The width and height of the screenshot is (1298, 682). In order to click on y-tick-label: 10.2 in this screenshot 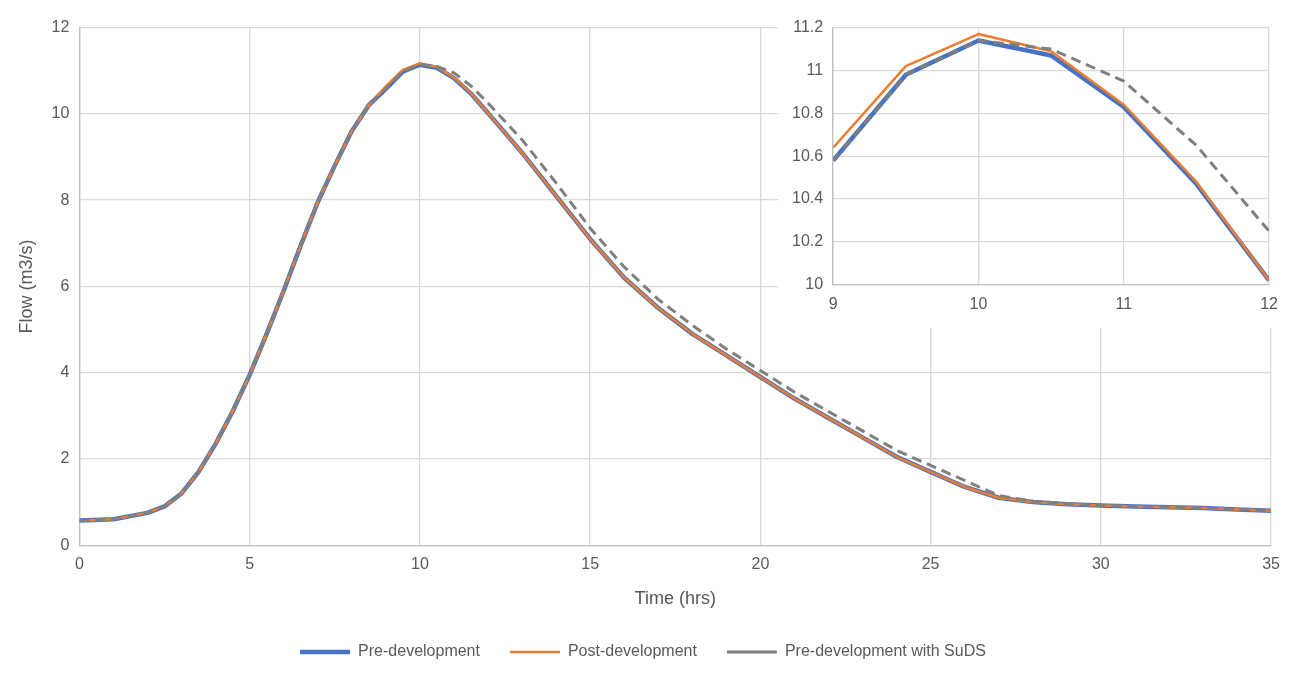, I will do `click(808, 241)`.